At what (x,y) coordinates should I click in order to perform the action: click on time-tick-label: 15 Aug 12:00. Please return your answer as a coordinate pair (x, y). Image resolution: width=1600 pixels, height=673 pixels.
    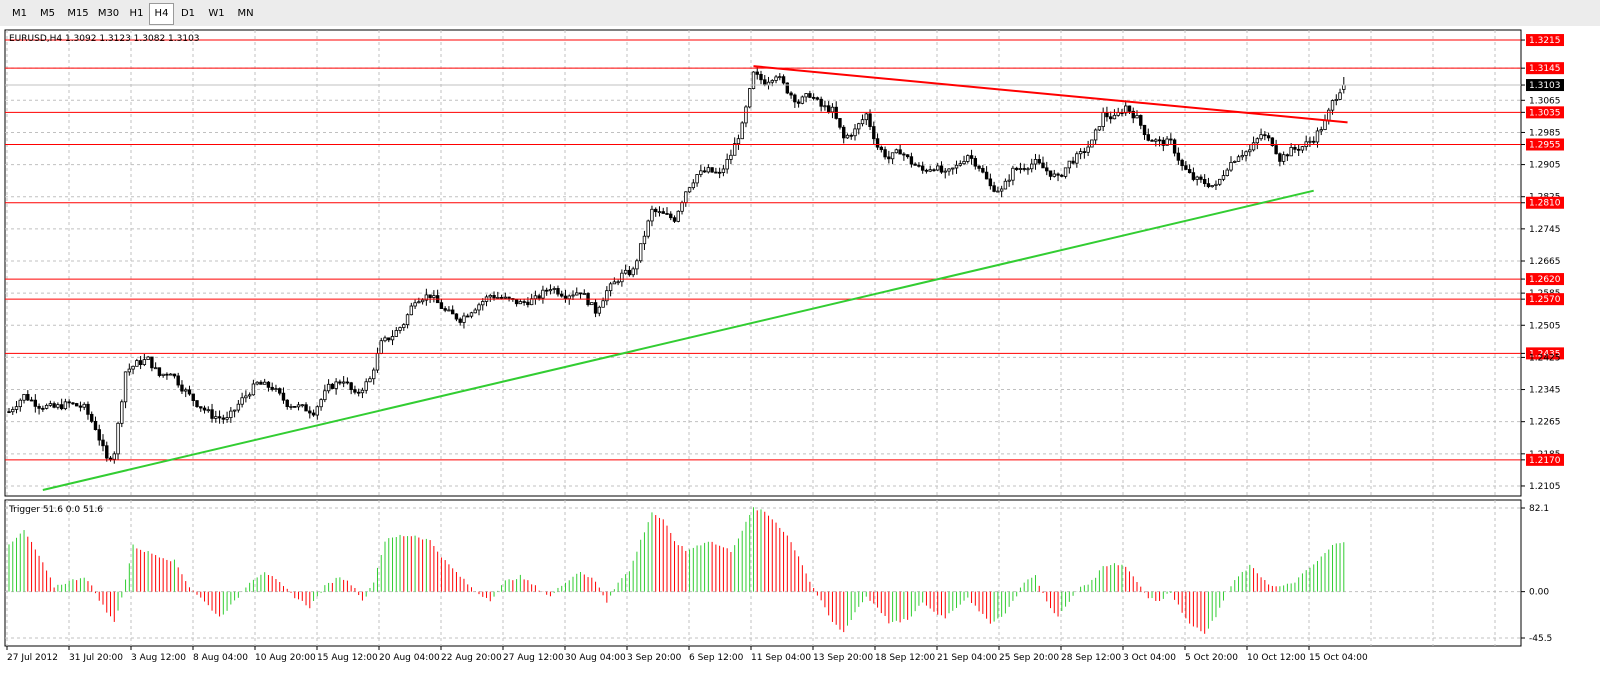
    Looking at the image, I should click on (347, 658).